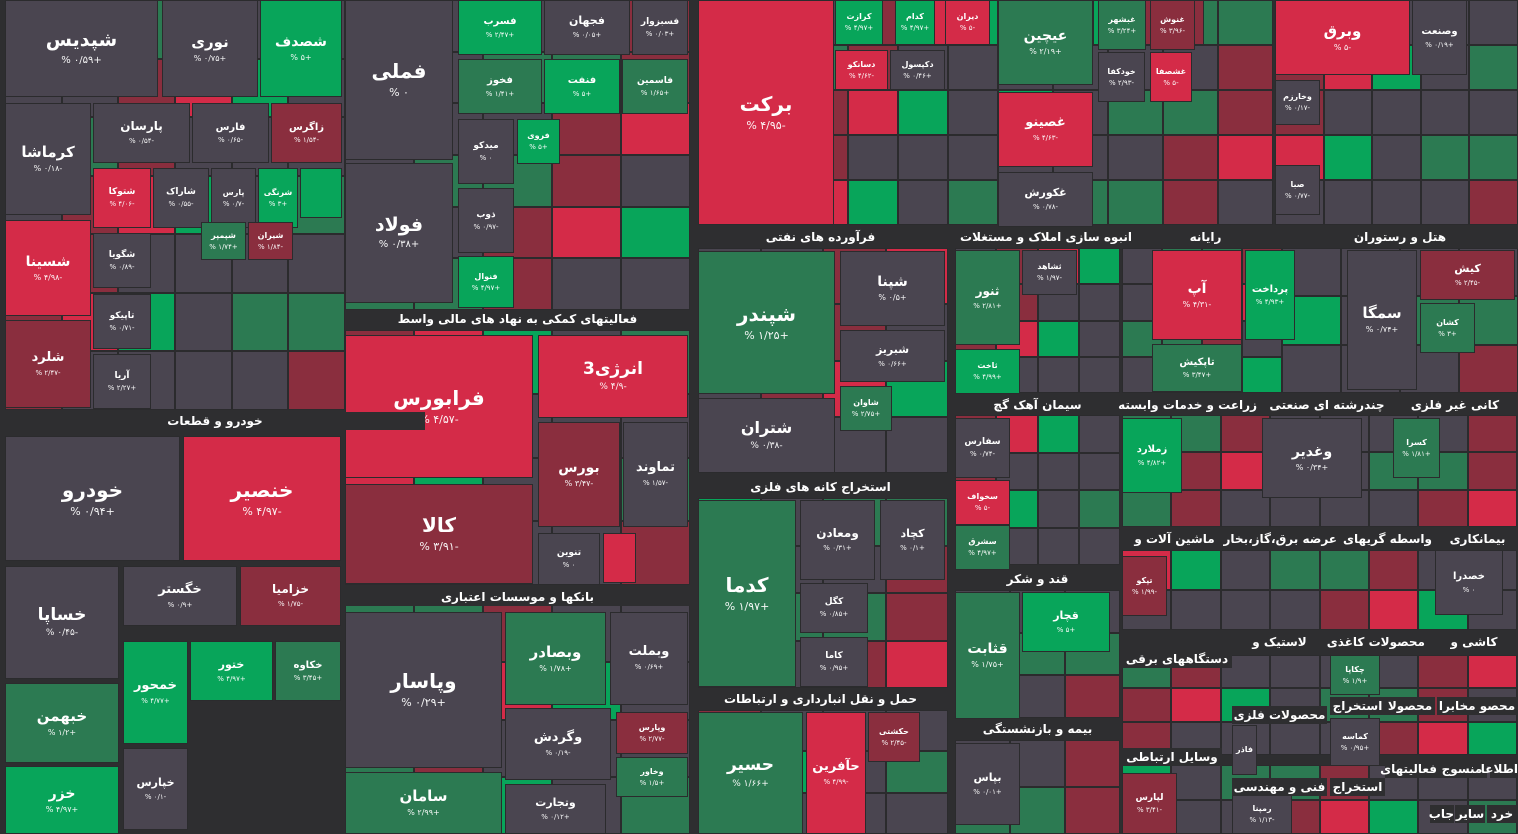 The width and height of the screenshot is (1518, 834). I want to click on stock-tile: انرژی3 -۴/۹ %, so click(613, 376).